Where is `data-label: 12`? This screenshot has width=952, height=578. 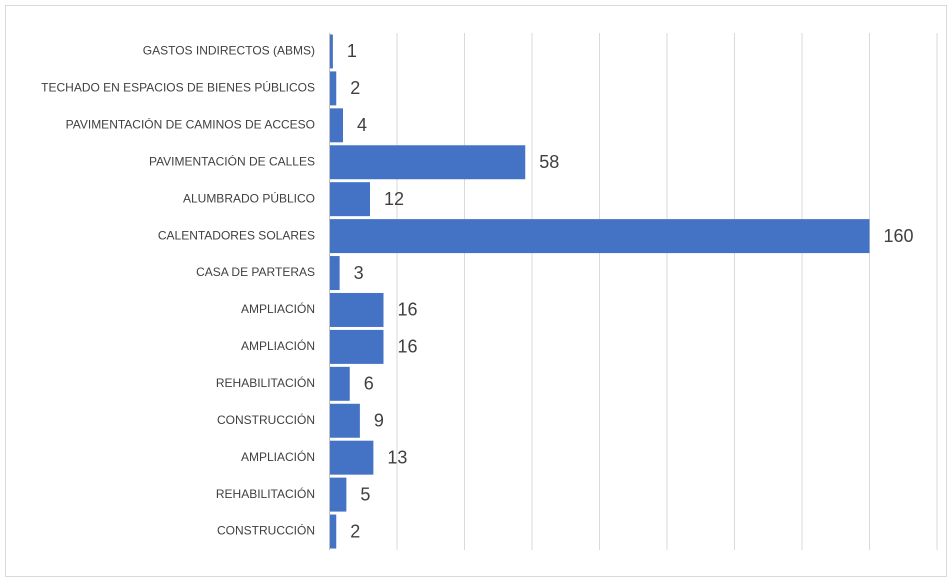 data-label: 12 is located at coordinates (394, 199).